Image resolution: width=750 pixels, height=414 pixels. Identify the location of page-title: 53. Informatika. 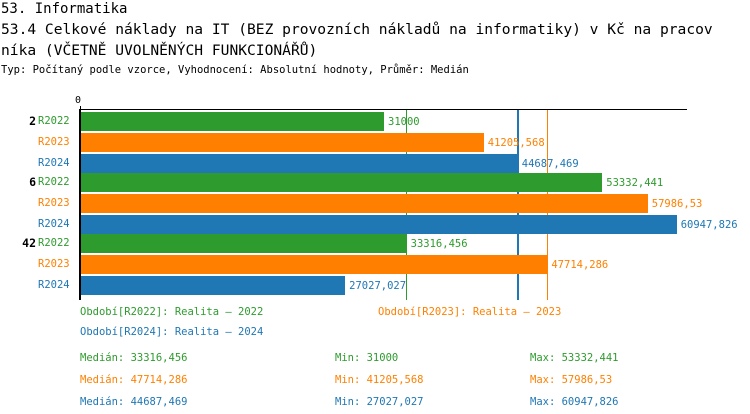
(64, 9).